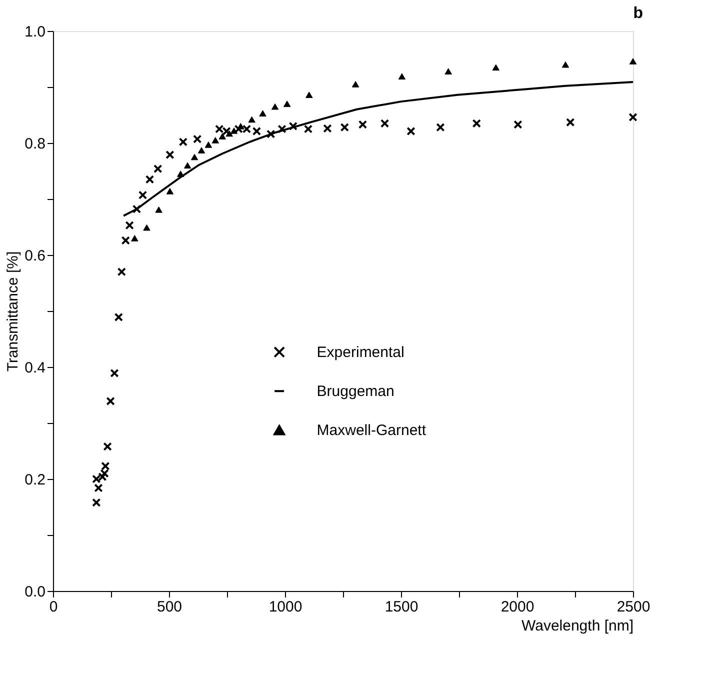 This screenshot has height=696, width=718. I want to click on x-tick-label: 2500, so click(633, 607).